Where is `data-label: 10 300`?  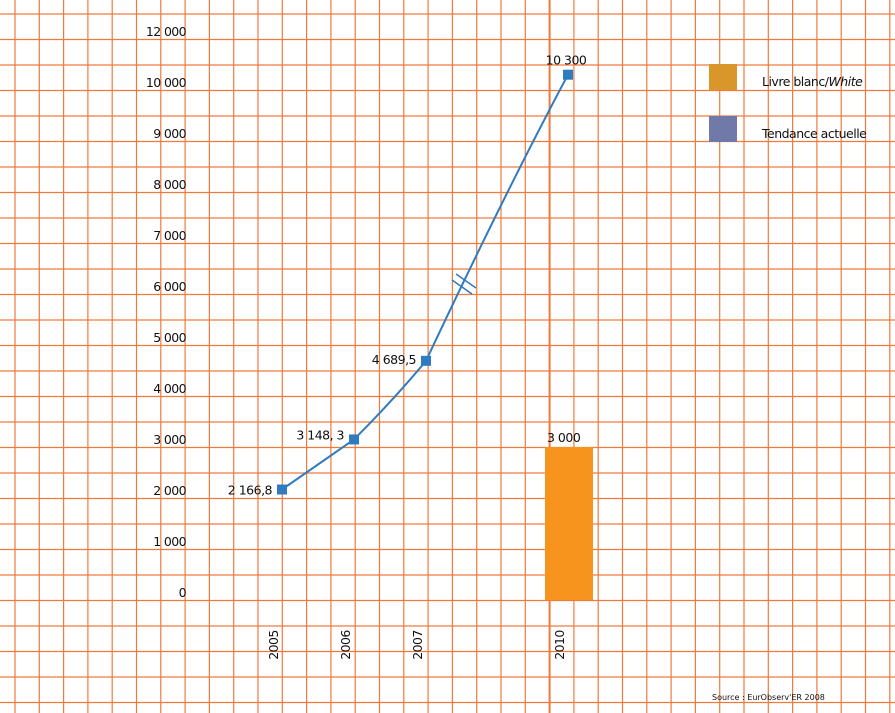 data-label: 10 300 is located at coordinates (566, 60).